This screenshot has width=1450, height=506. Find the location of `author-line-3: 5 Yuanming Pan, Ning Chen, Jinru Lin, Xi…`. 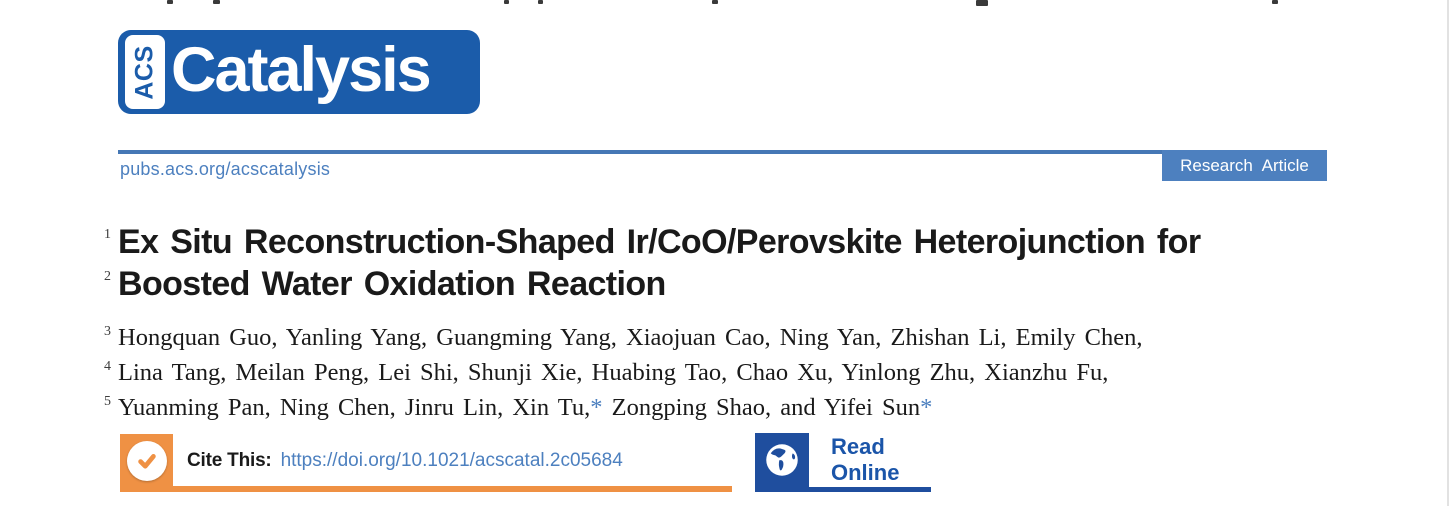

author-line-3: 5 Yuanming Pan, Ning Chen, Jinru Lin, Xi… is located at coordinates (623, 407).